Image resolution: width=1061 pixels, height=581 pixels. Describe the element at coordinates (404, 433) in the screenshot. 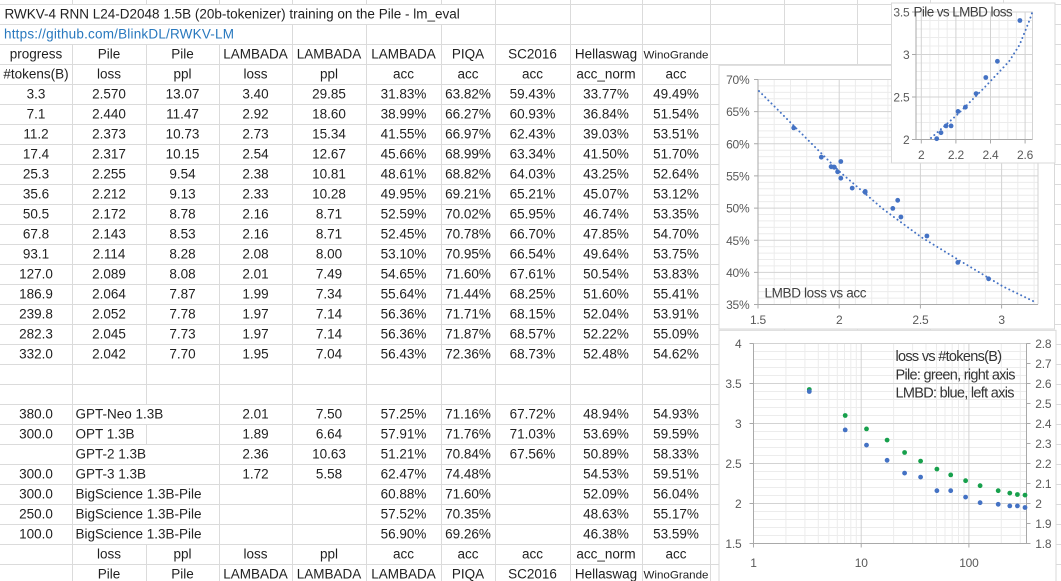

I see `svg-text: 57.91%` at that location.